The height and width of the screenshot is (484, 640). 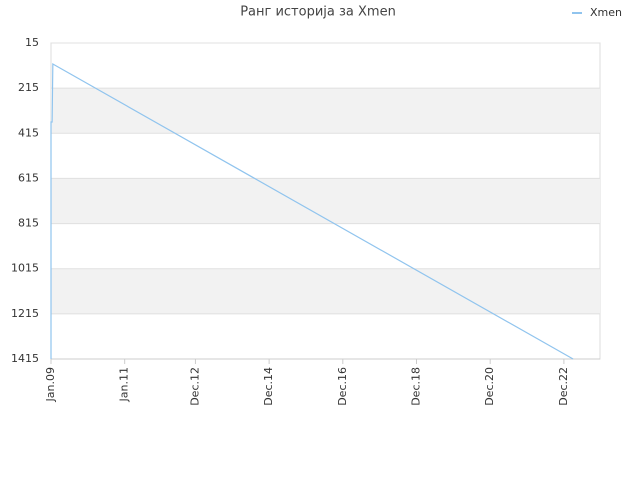 I want to click on x-tick-label: Dec.14, so click(x=268, y=386).